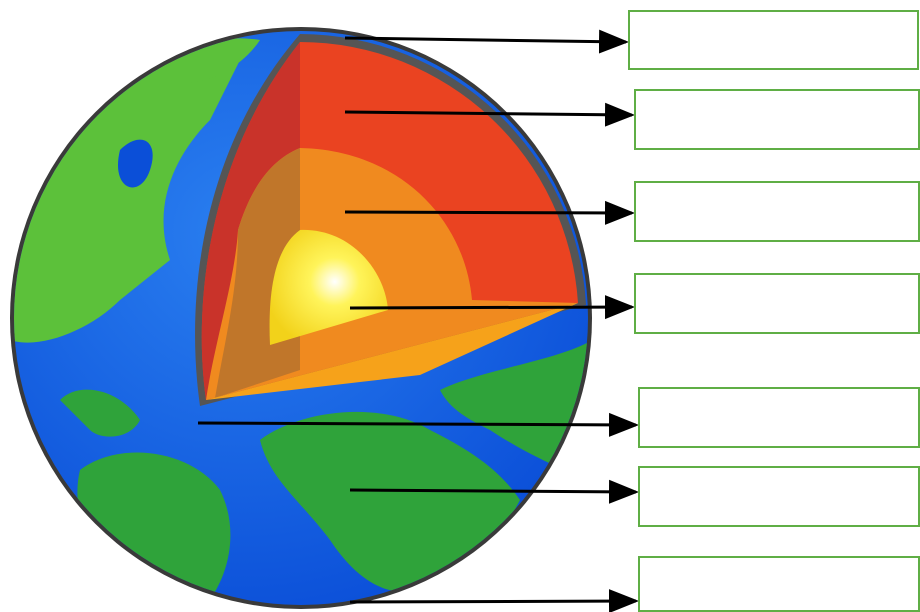 The image size is (920, 612). I want to click on africa, so click(390, 501).